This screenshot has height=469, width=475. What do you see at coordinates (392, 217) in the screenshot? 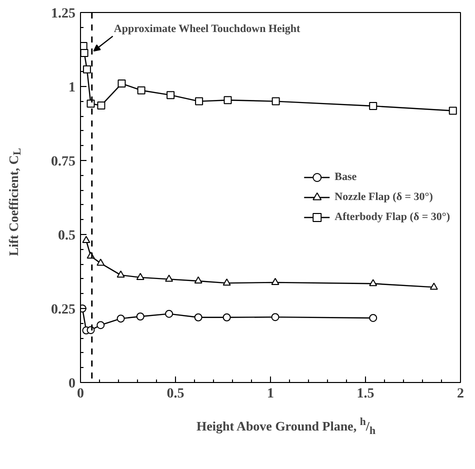
I see `legend-label: Afterbody Flap (δ = 30°)` at bounding box center [392, 217].